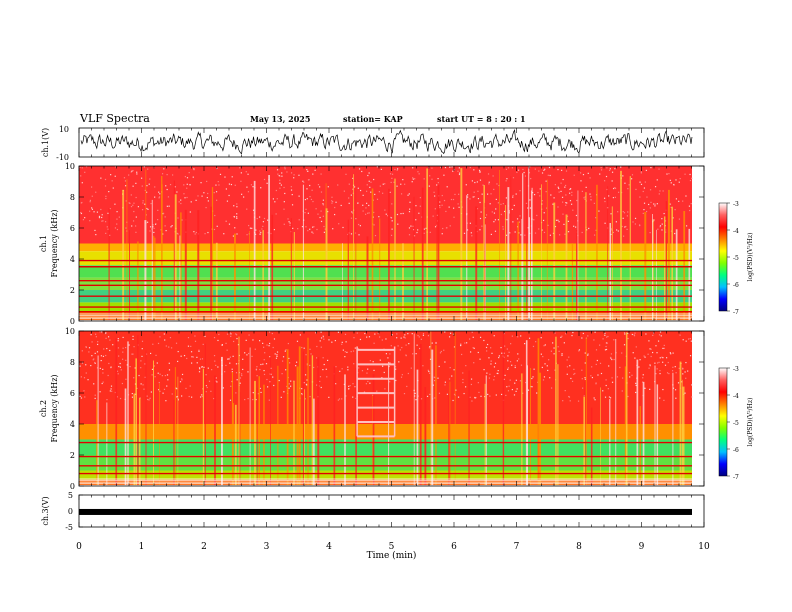  Describe the element at coordinates (386, 366) in the screenshot. I see `ch2-spectrogram-noise` at that location.